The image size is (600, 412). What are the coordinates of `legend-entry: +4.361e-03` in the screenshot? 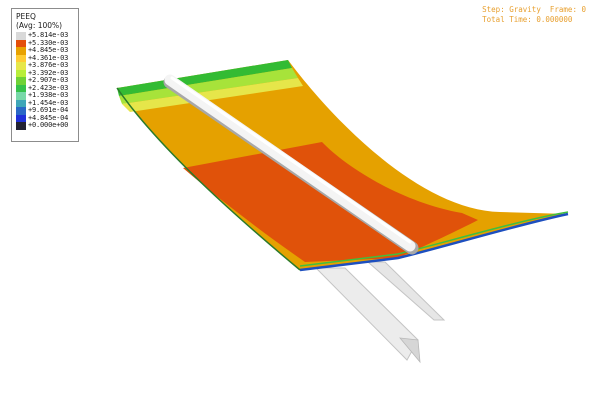 It's located at (45, 57).